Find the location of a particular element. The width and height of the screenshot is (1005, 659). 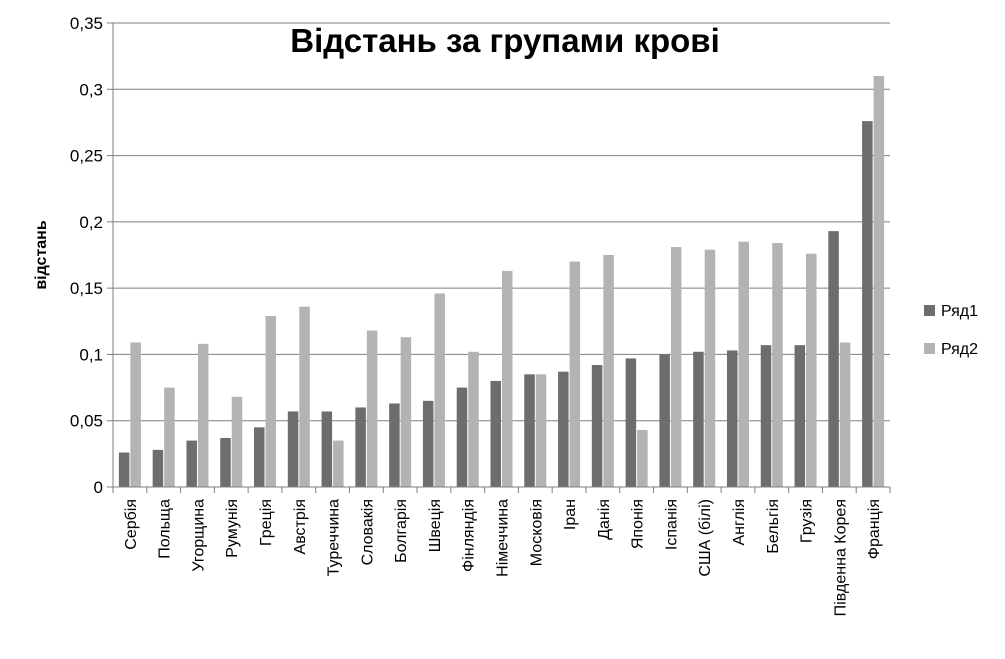

x-tick-label: Фінляндія is located at coordinates (469, 535).